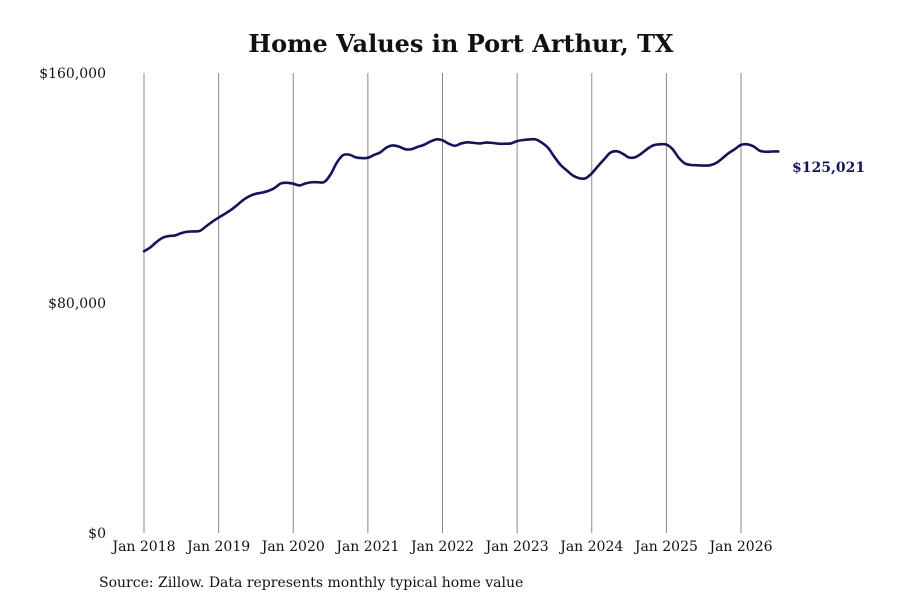 This screenshot has width=900, height=600. I want to click on y-tick-label: $80,000, so click(77, 304).